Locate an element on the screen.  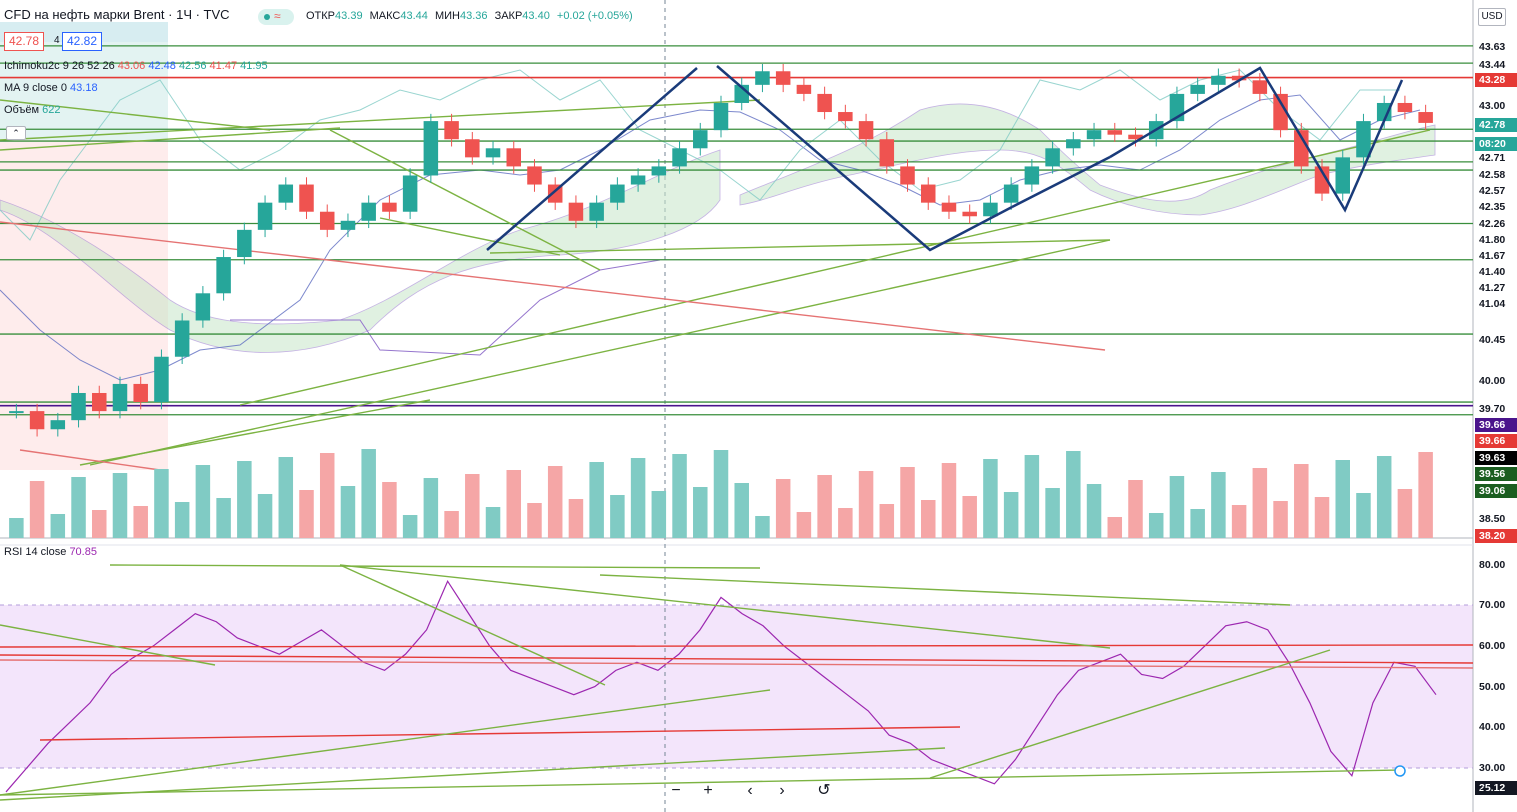
spread-value: 4 is located at coordinates (57, 40).